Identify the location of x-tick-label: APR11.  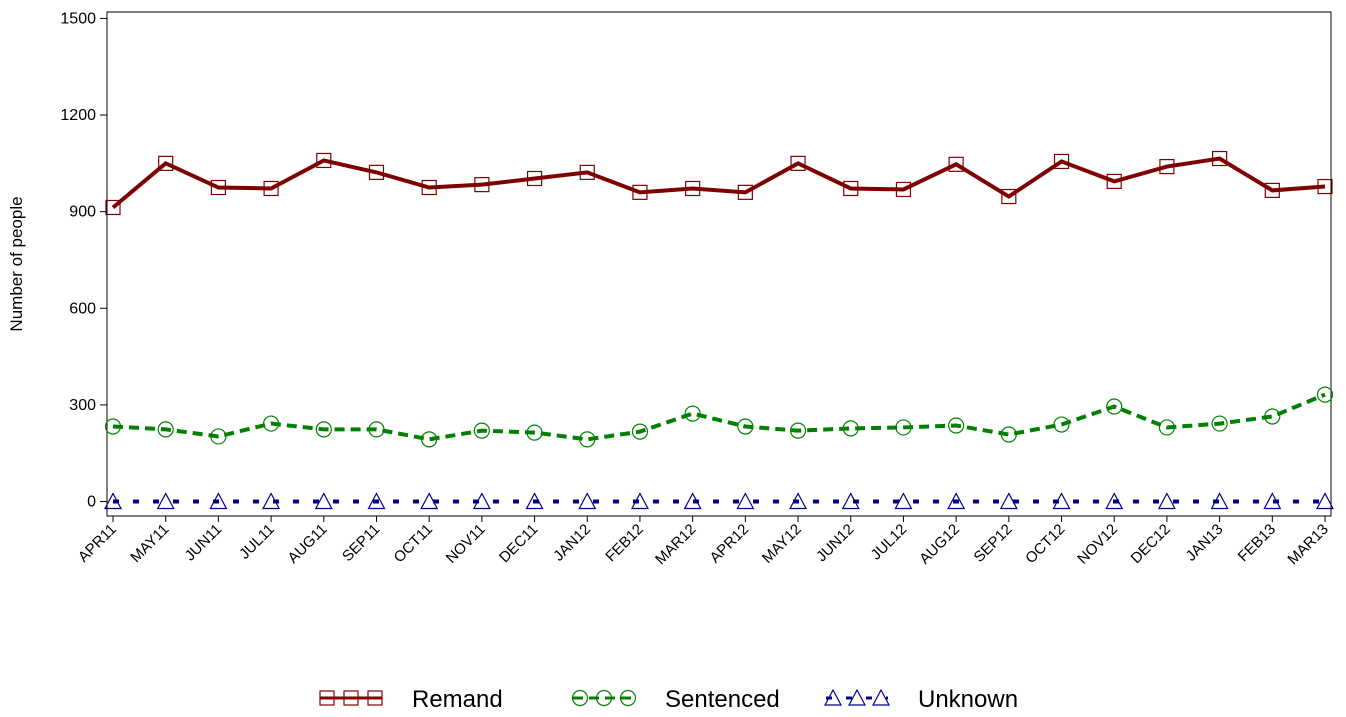
(97, 543).